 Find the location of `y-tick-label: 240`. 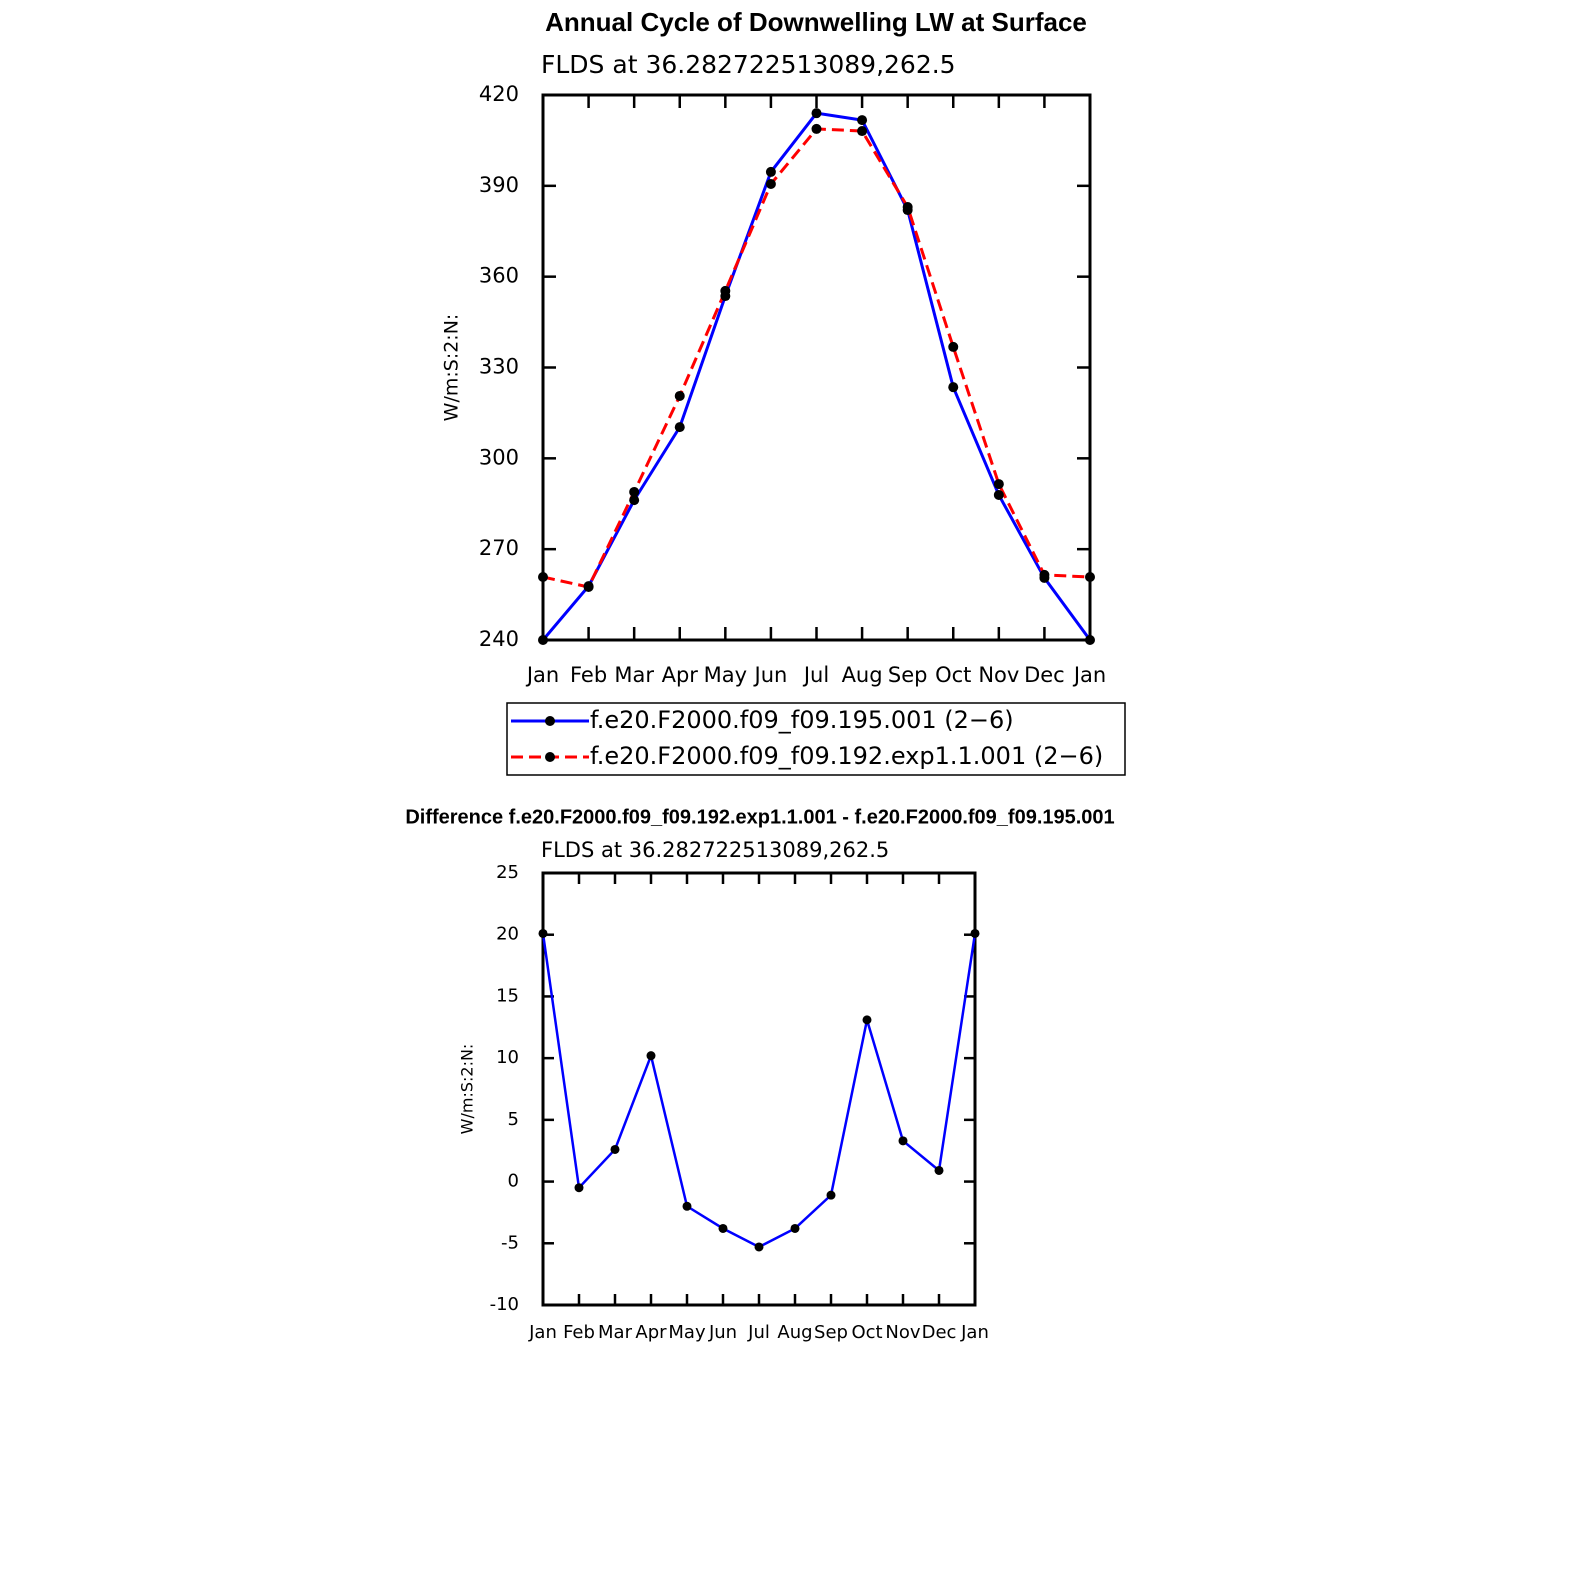

y-tick-label: 240 is located at coordinates (499, 639).